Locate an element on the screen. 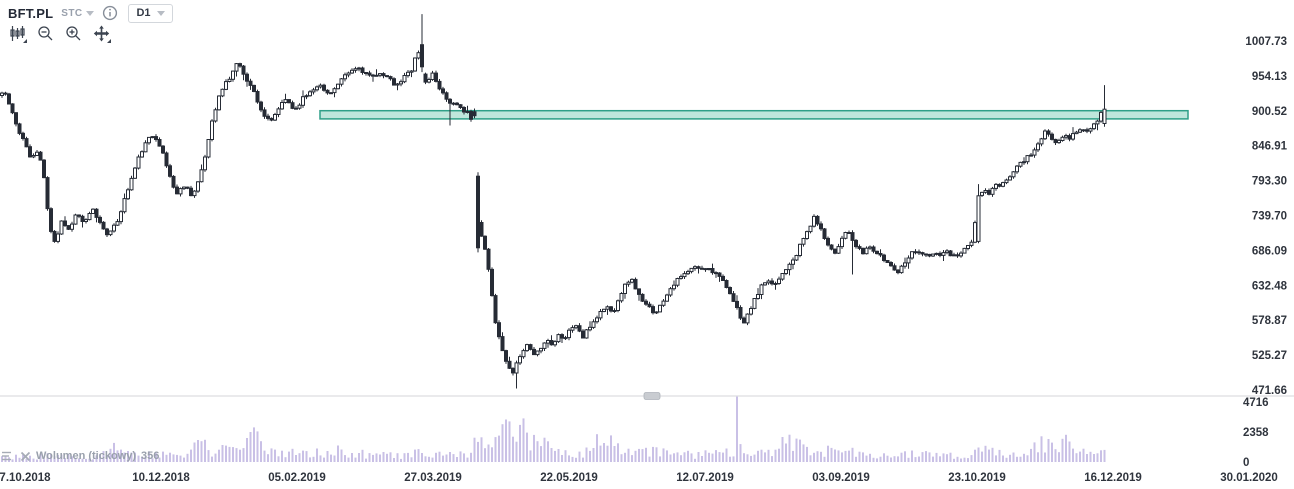 Image resolution: width=1294 pixels, height=489 pixels. pan-button is located at coordinates (101, 33).